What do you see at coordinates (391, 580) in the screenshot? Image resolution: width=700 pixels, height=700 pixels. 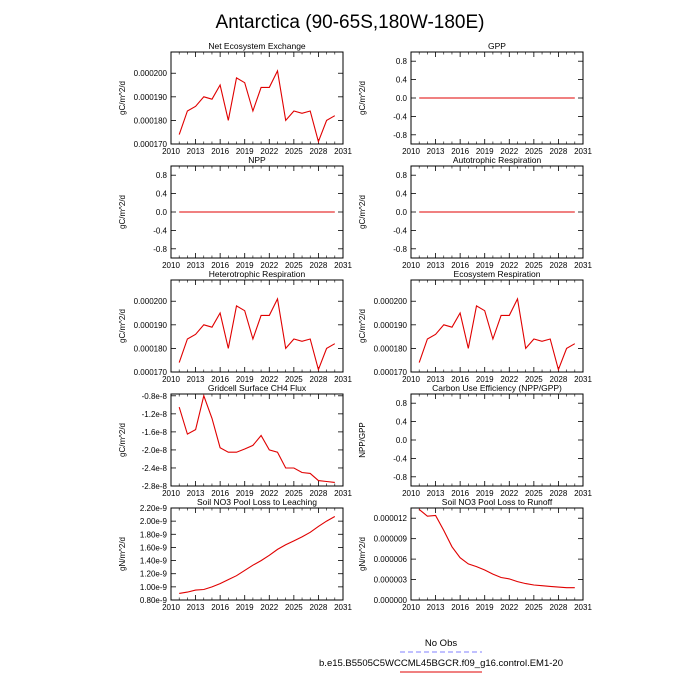 I see `y-tick-label: 0.000003` at bounding box center [391, 580].